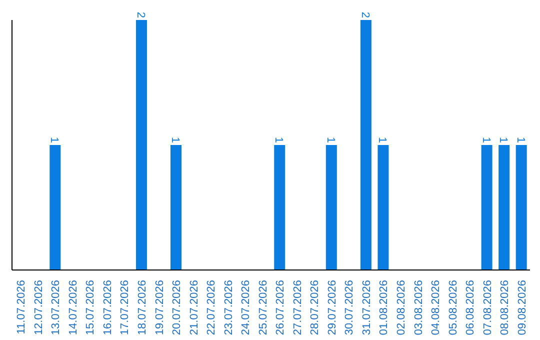 The width and height of the screenshot is (540, 340). What do you see at coordinates (436, 308) in the screenshot?
I see `x-tick-label: 04.08.2026` at bounding box center [436, 308].